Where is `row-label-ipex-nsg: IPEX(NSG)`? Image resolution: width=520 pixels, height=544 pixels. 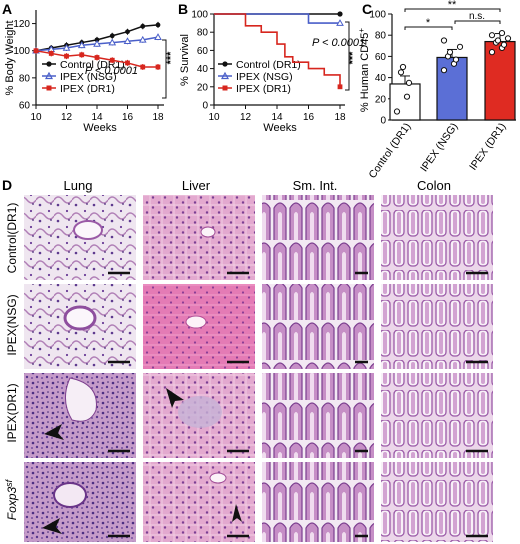 row-label-ipex-nsg: IPEX(NSG) is located at coordinates (12, 324).